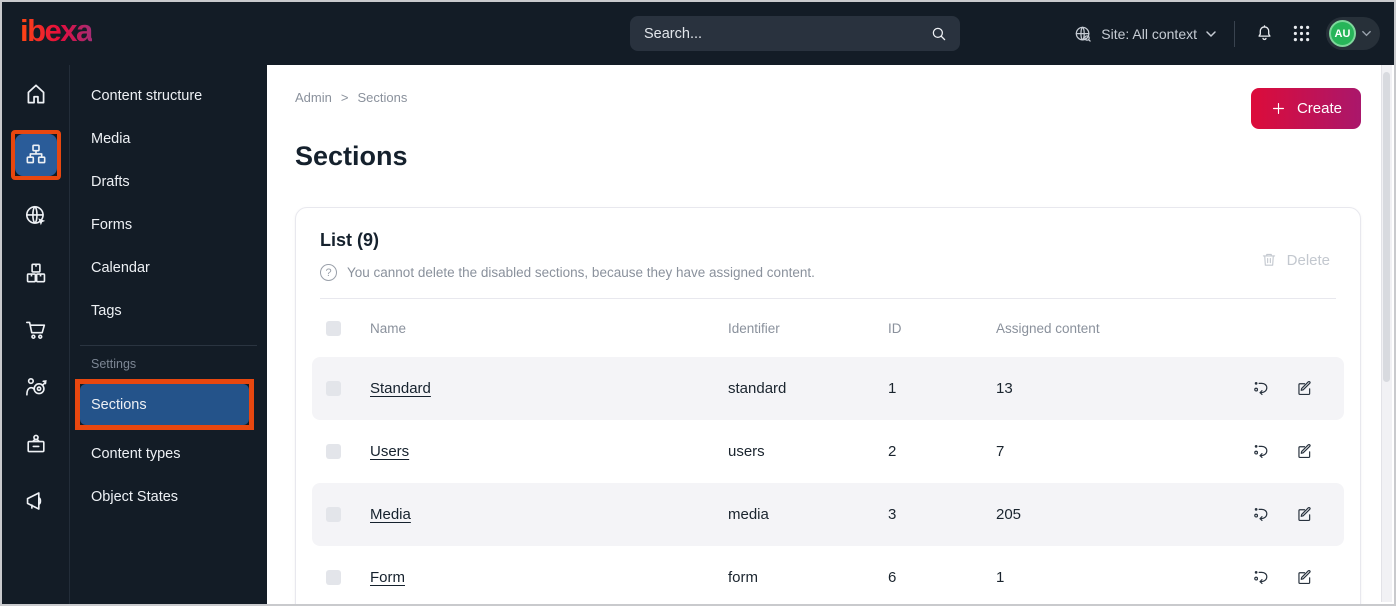 The image size is (1396, 606). What do you see at coordinates (1278, 108) in the screenshot?
I see `plus-icon` at bounding box center [1278, 108].